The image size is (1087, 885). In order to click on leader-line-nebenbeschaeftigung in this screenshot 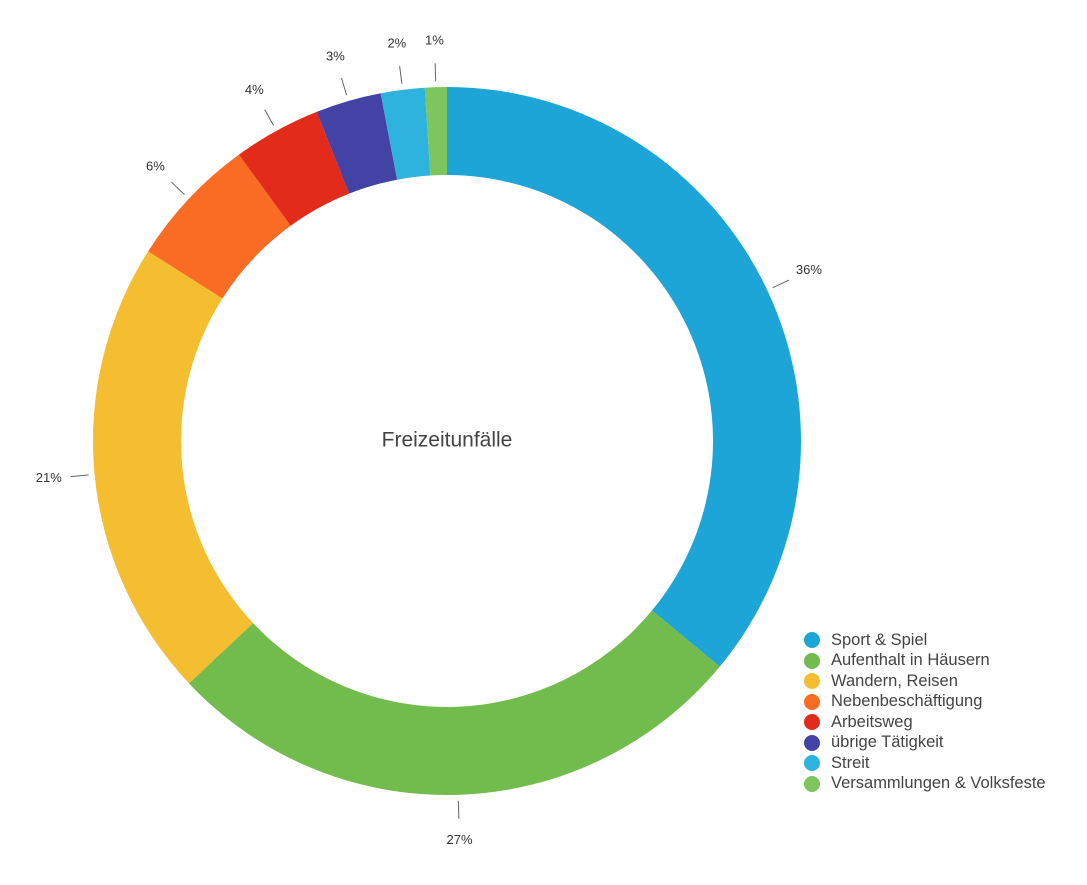, I will do `click(178, 188)`.